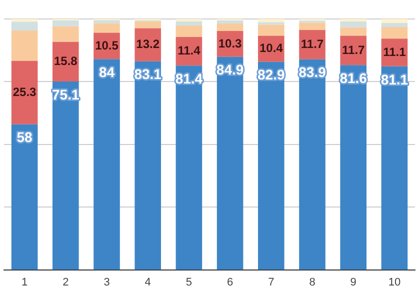  Describe the element at coordinates (107, 282) in the screenshot. I see `x-tick-label: 3` at that location.